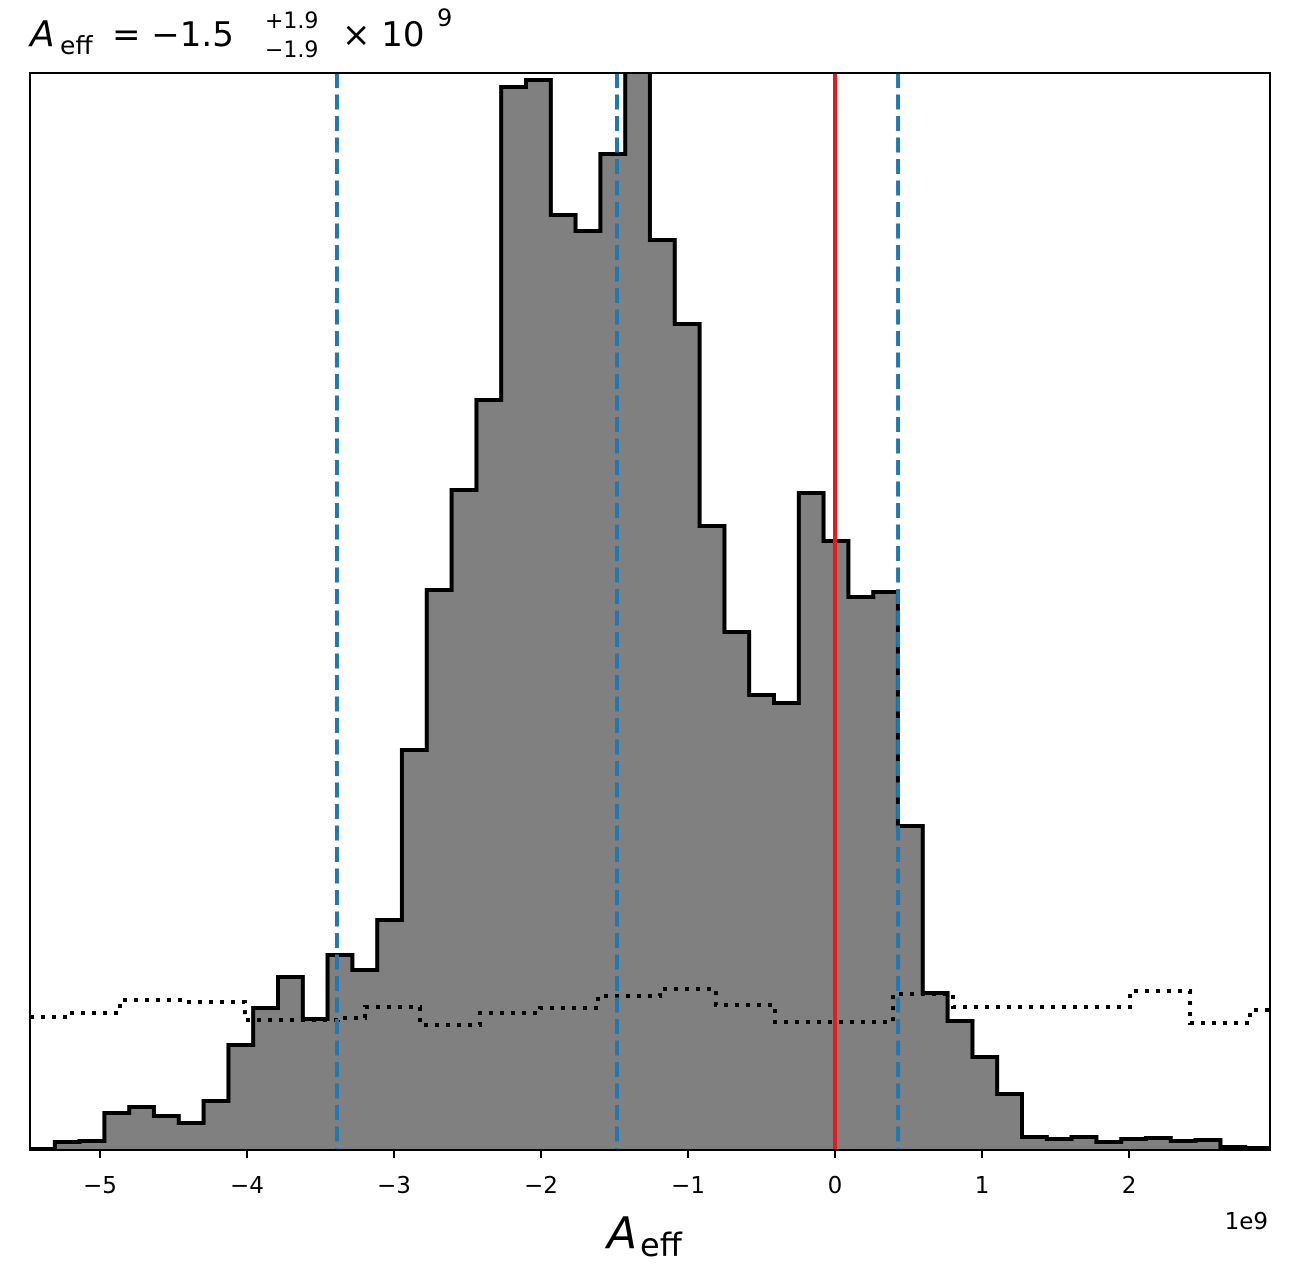 This screenshot has width=1289, height=1278. Describe the element at coordinates (1129, 1186) in the screenshot. I see `x-tick-label: 2` at that location.